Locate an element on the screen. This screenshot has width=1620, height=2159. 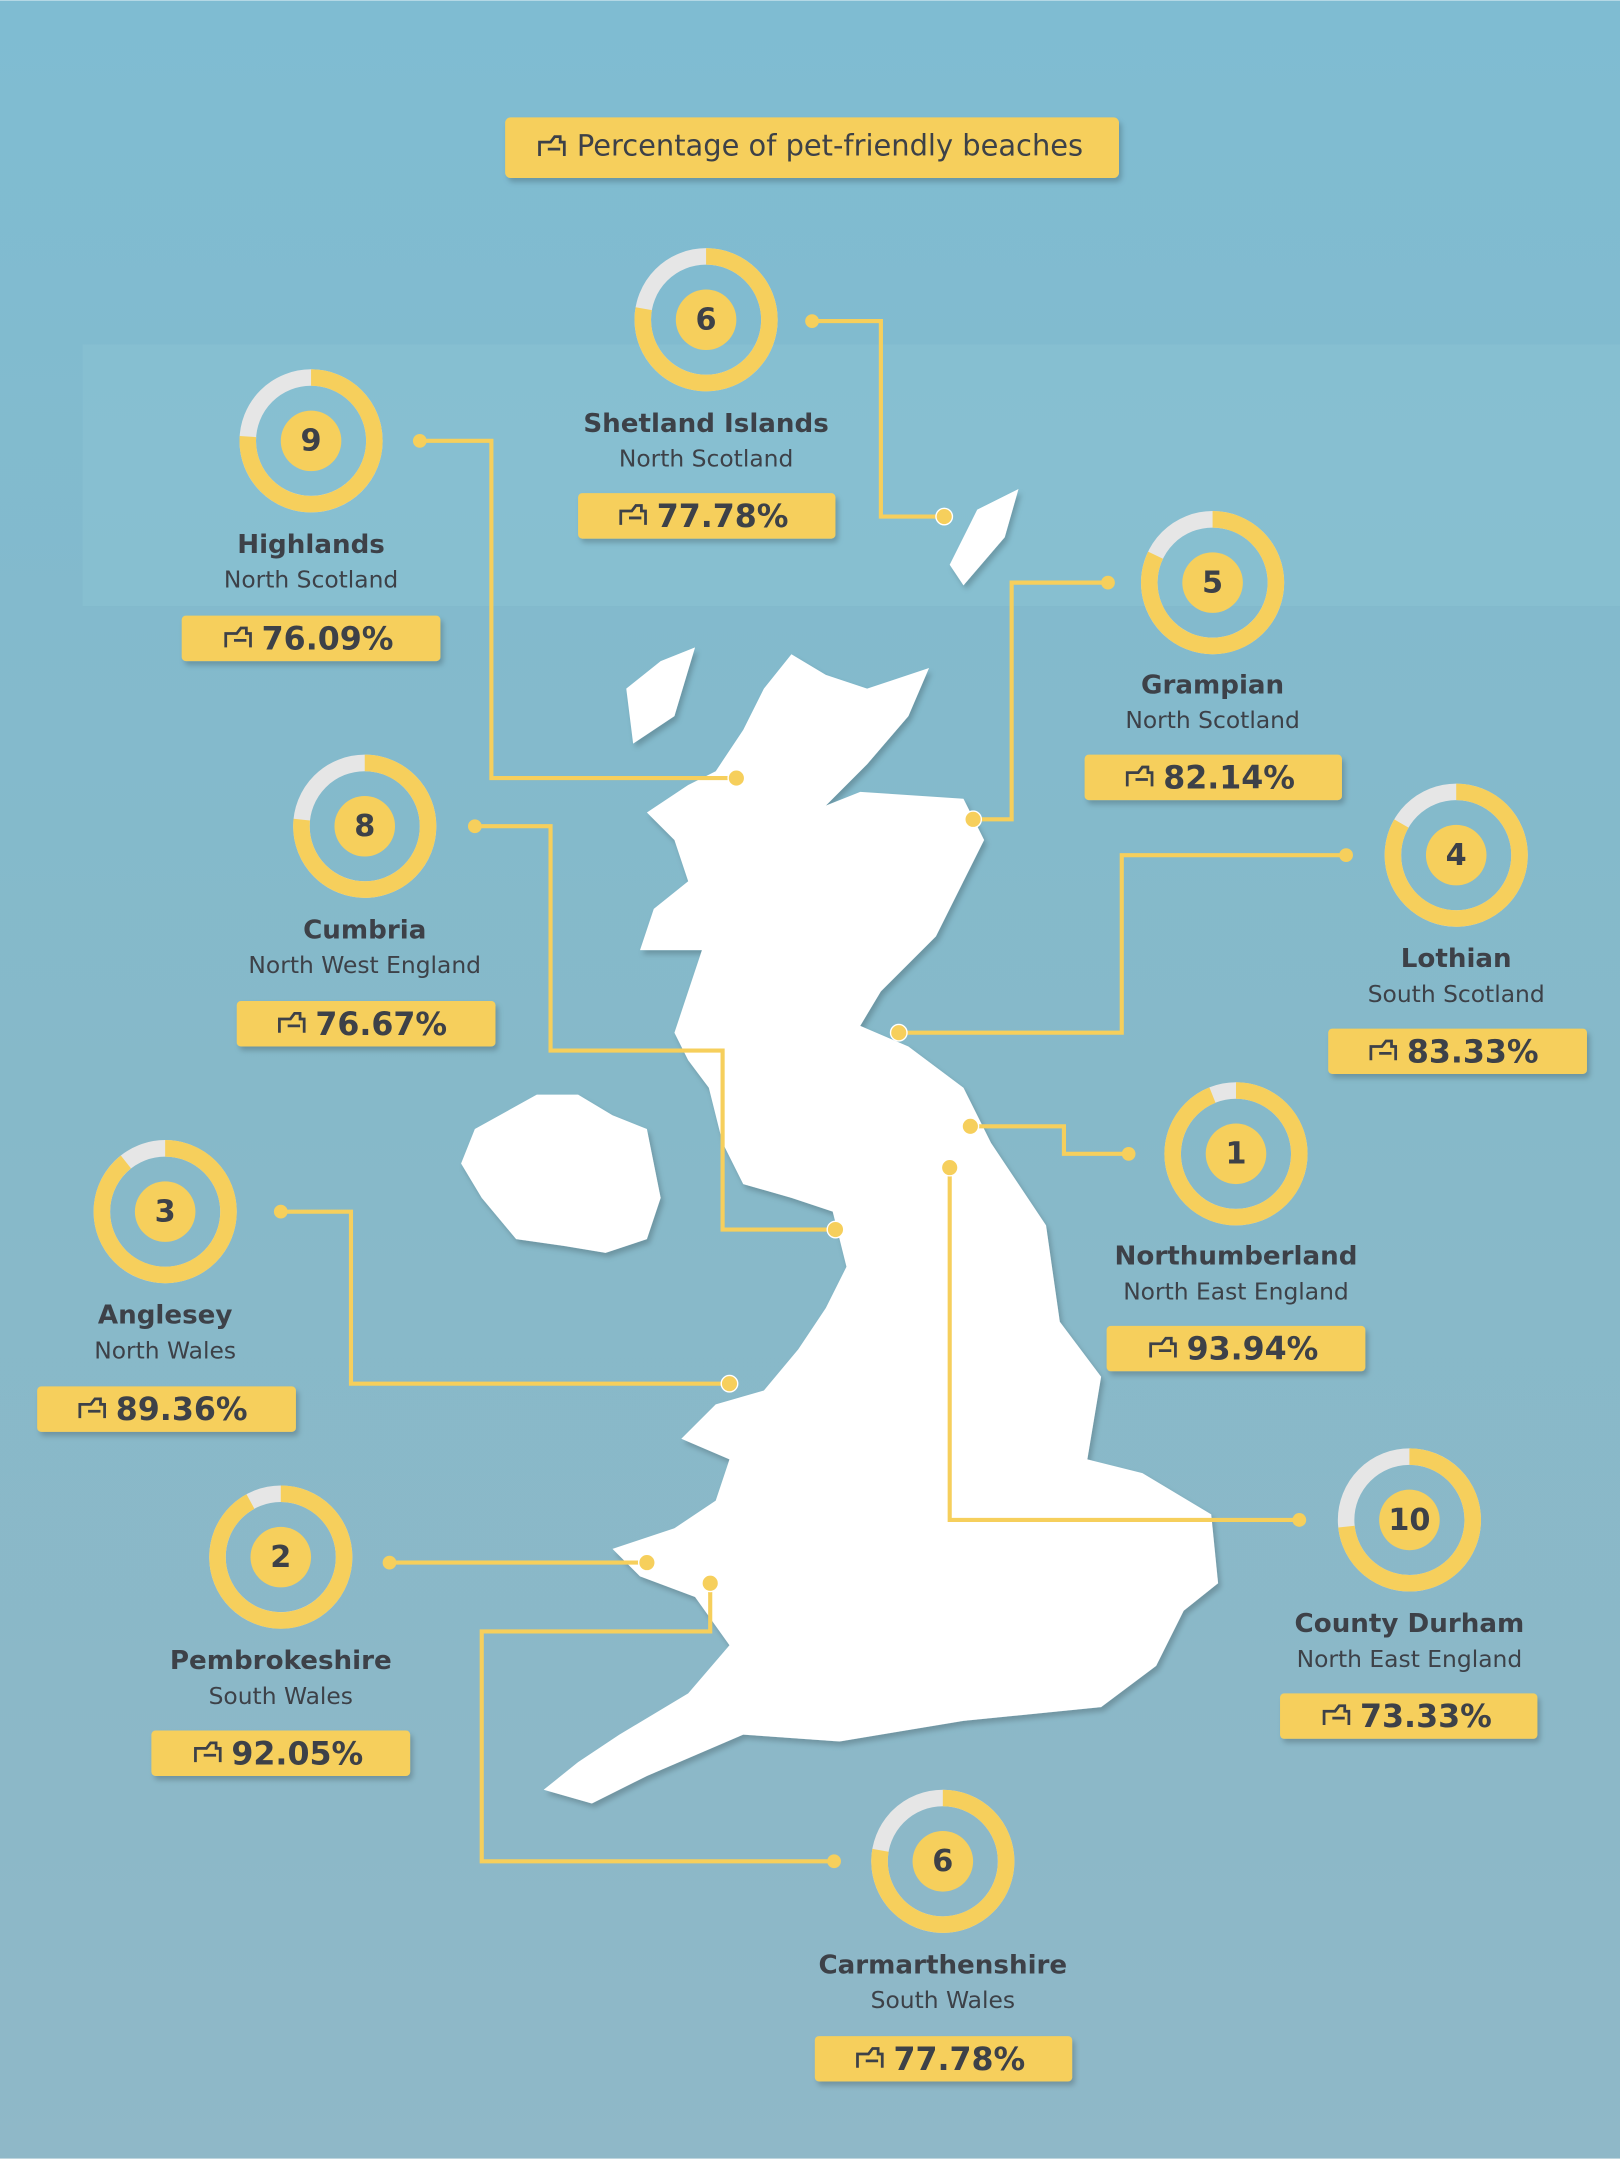
percent-label: 82.14% is located at coordinates (1229, 778).